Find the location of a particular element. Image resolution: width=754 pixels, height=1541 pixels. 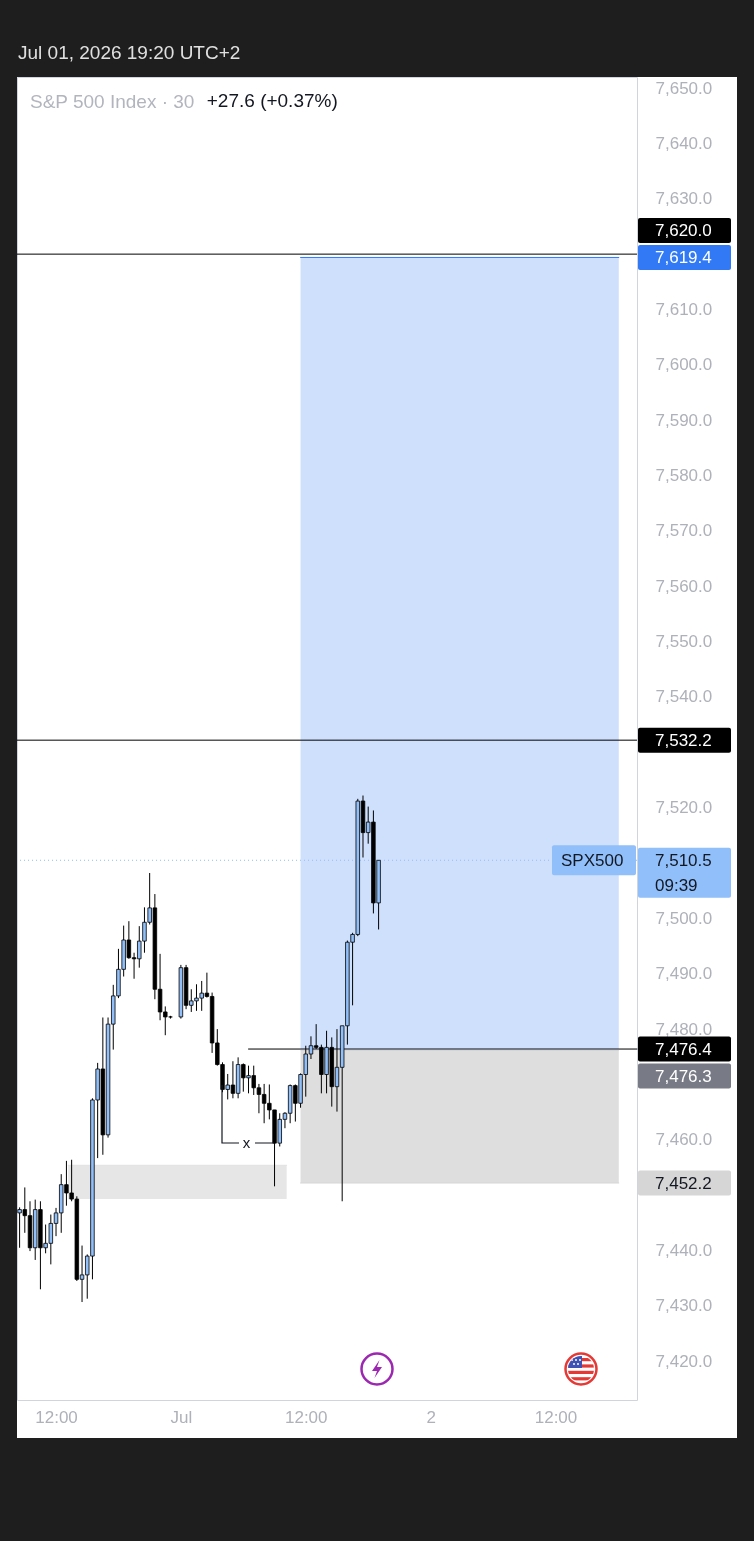

annotation: SPX500 is located at coordinates (592, 861).